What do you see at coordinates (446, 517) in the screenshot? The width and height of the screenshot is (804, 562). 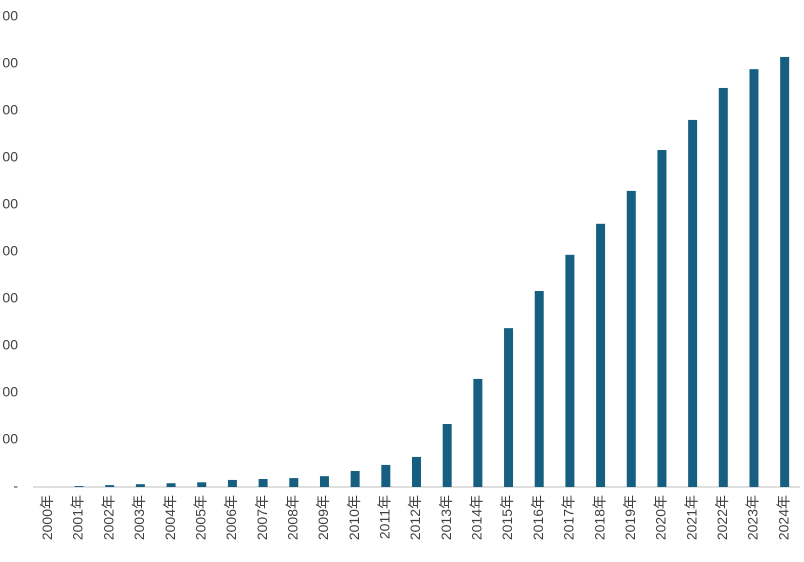 I see `x-tick-label: 2013年` at bounding box center [446, 517].